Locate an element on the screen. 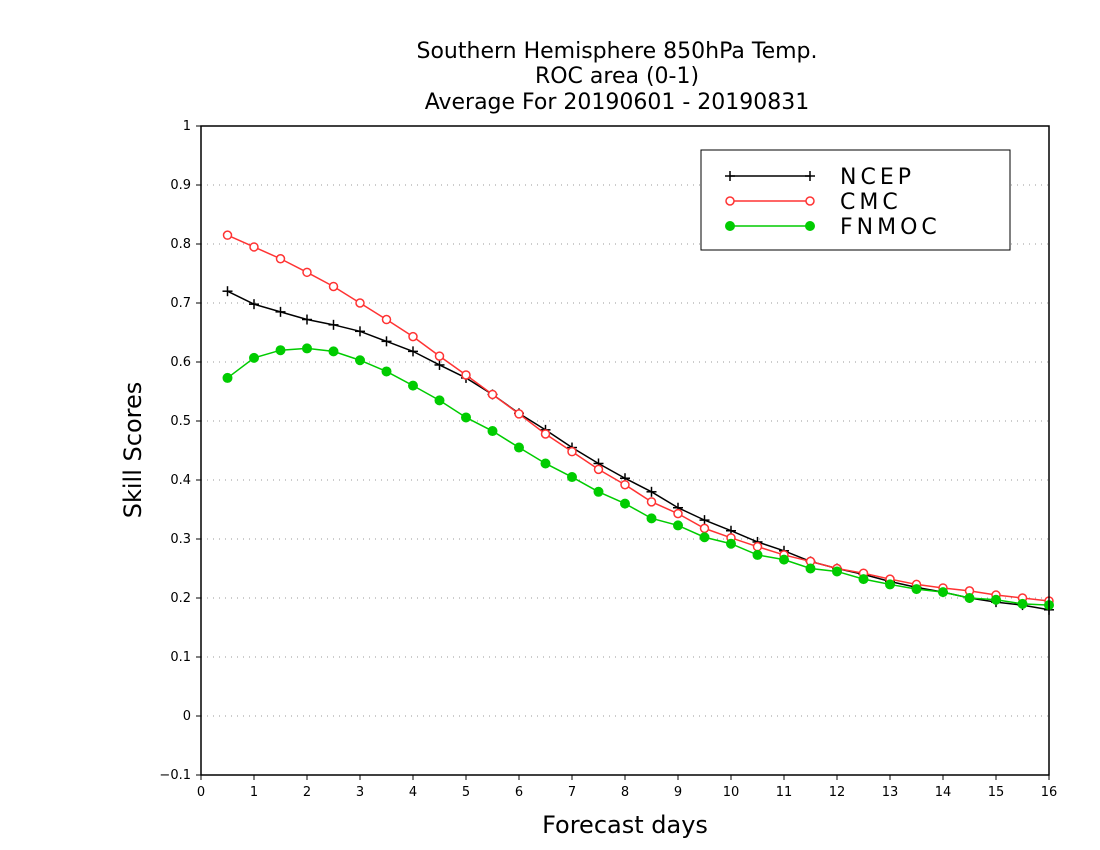  legend-item-fnmoc: FNMOC is located at coordinates (833, 227).